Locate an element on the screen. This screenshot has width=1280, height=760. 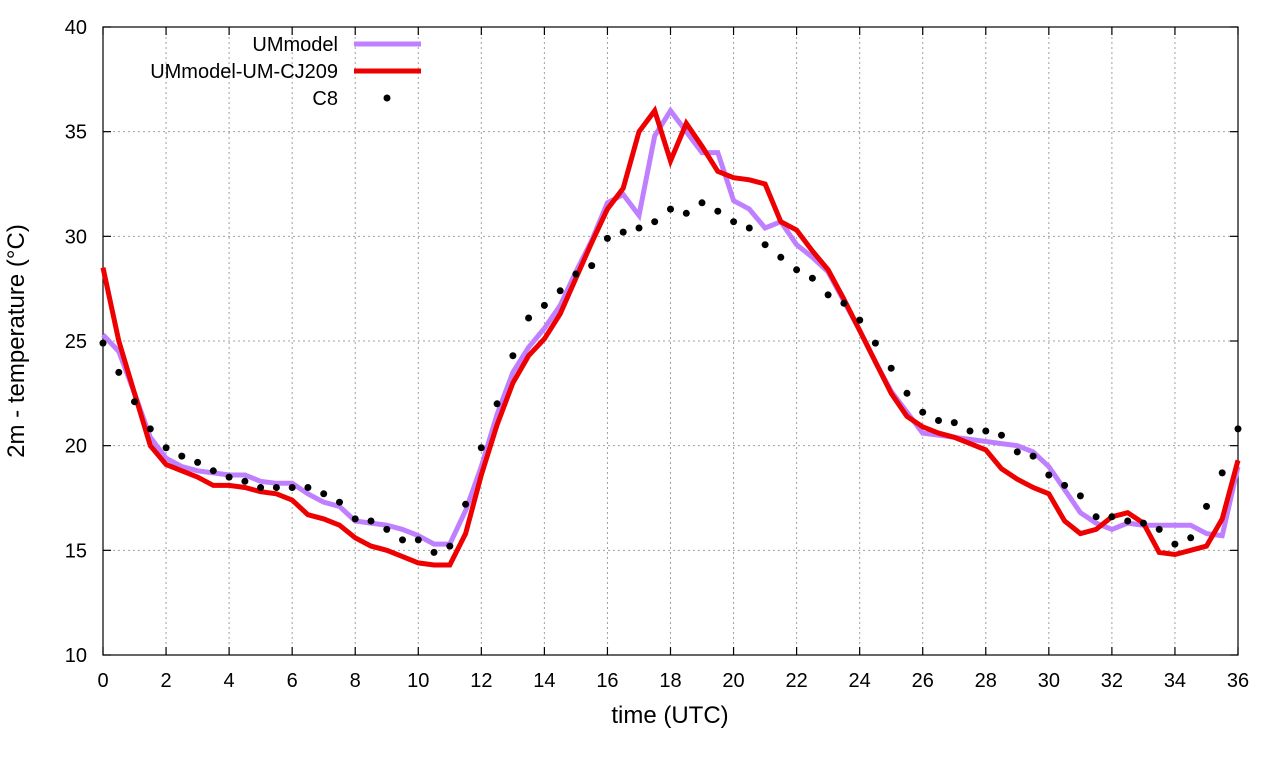
y-tick-label: 15 is located at coordinates (76, 551).